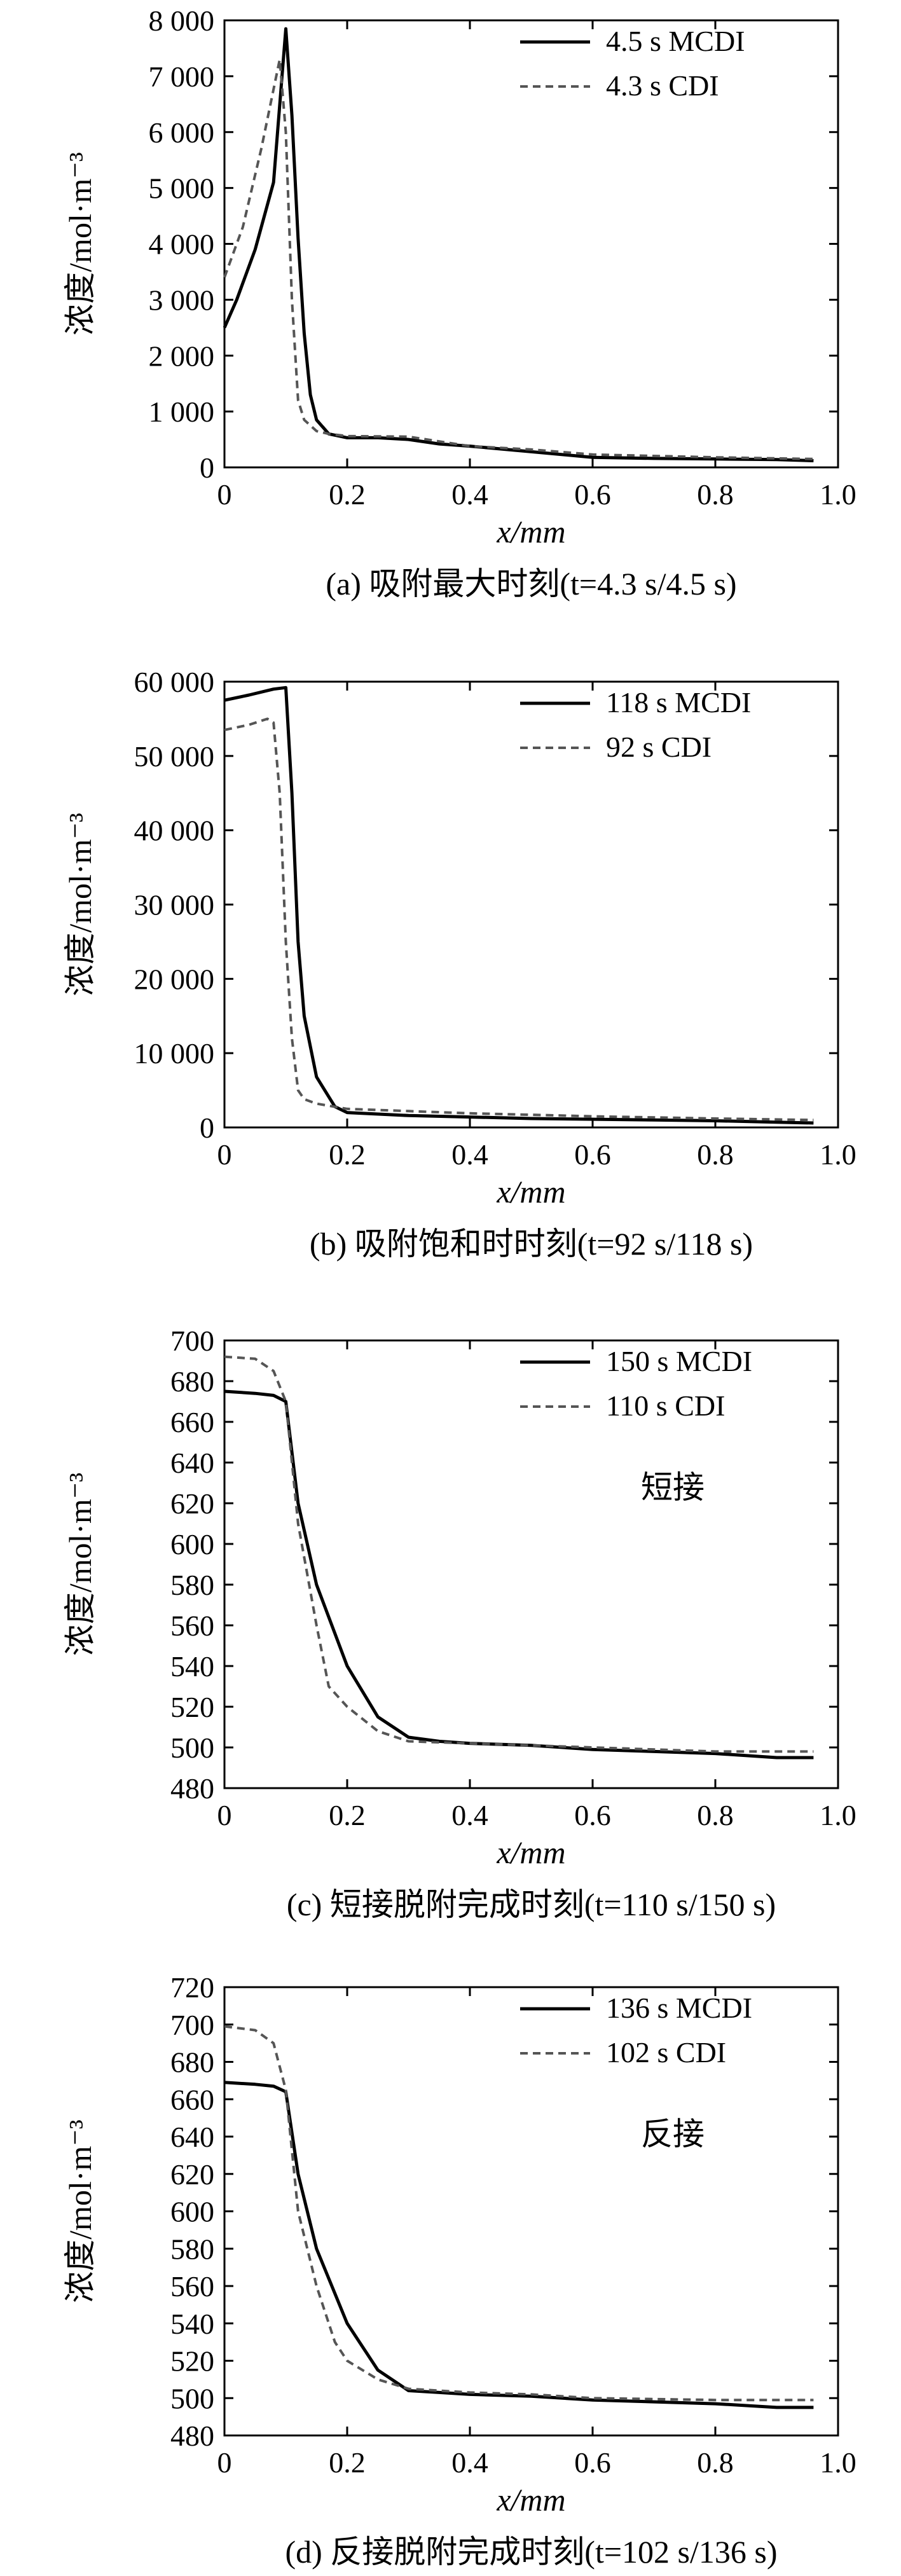 The height and width of the screenshot is (2576, 901). What do you see at coordinates (673, 2134) in the screenshot?
I see `annotation-label: 反接` at bounding box center [673, 2134].